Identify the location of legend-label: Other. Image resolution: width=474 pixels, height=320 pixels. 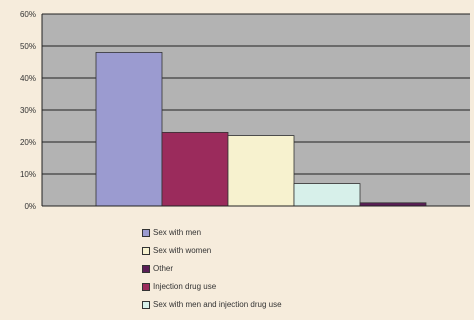
(163, 268).